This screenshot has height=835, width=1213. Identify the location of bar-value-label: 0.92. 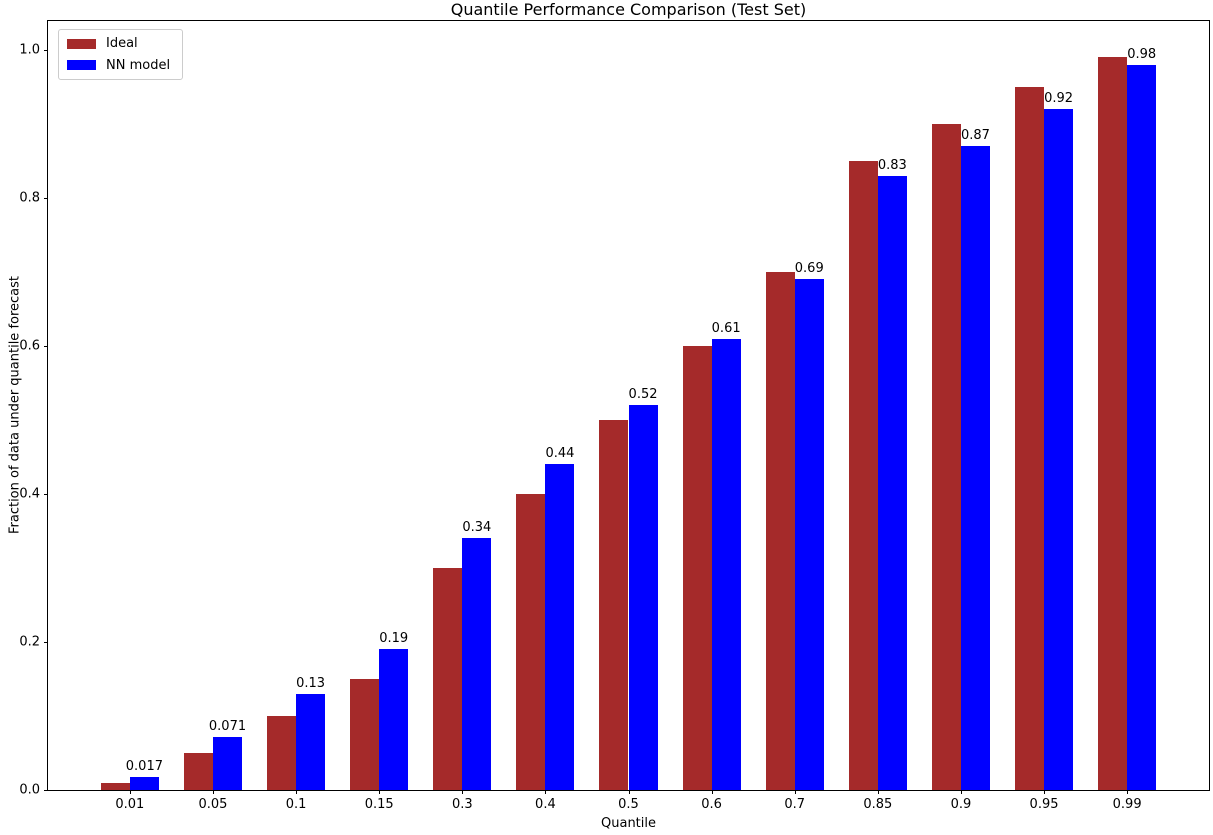
(1059, 99).